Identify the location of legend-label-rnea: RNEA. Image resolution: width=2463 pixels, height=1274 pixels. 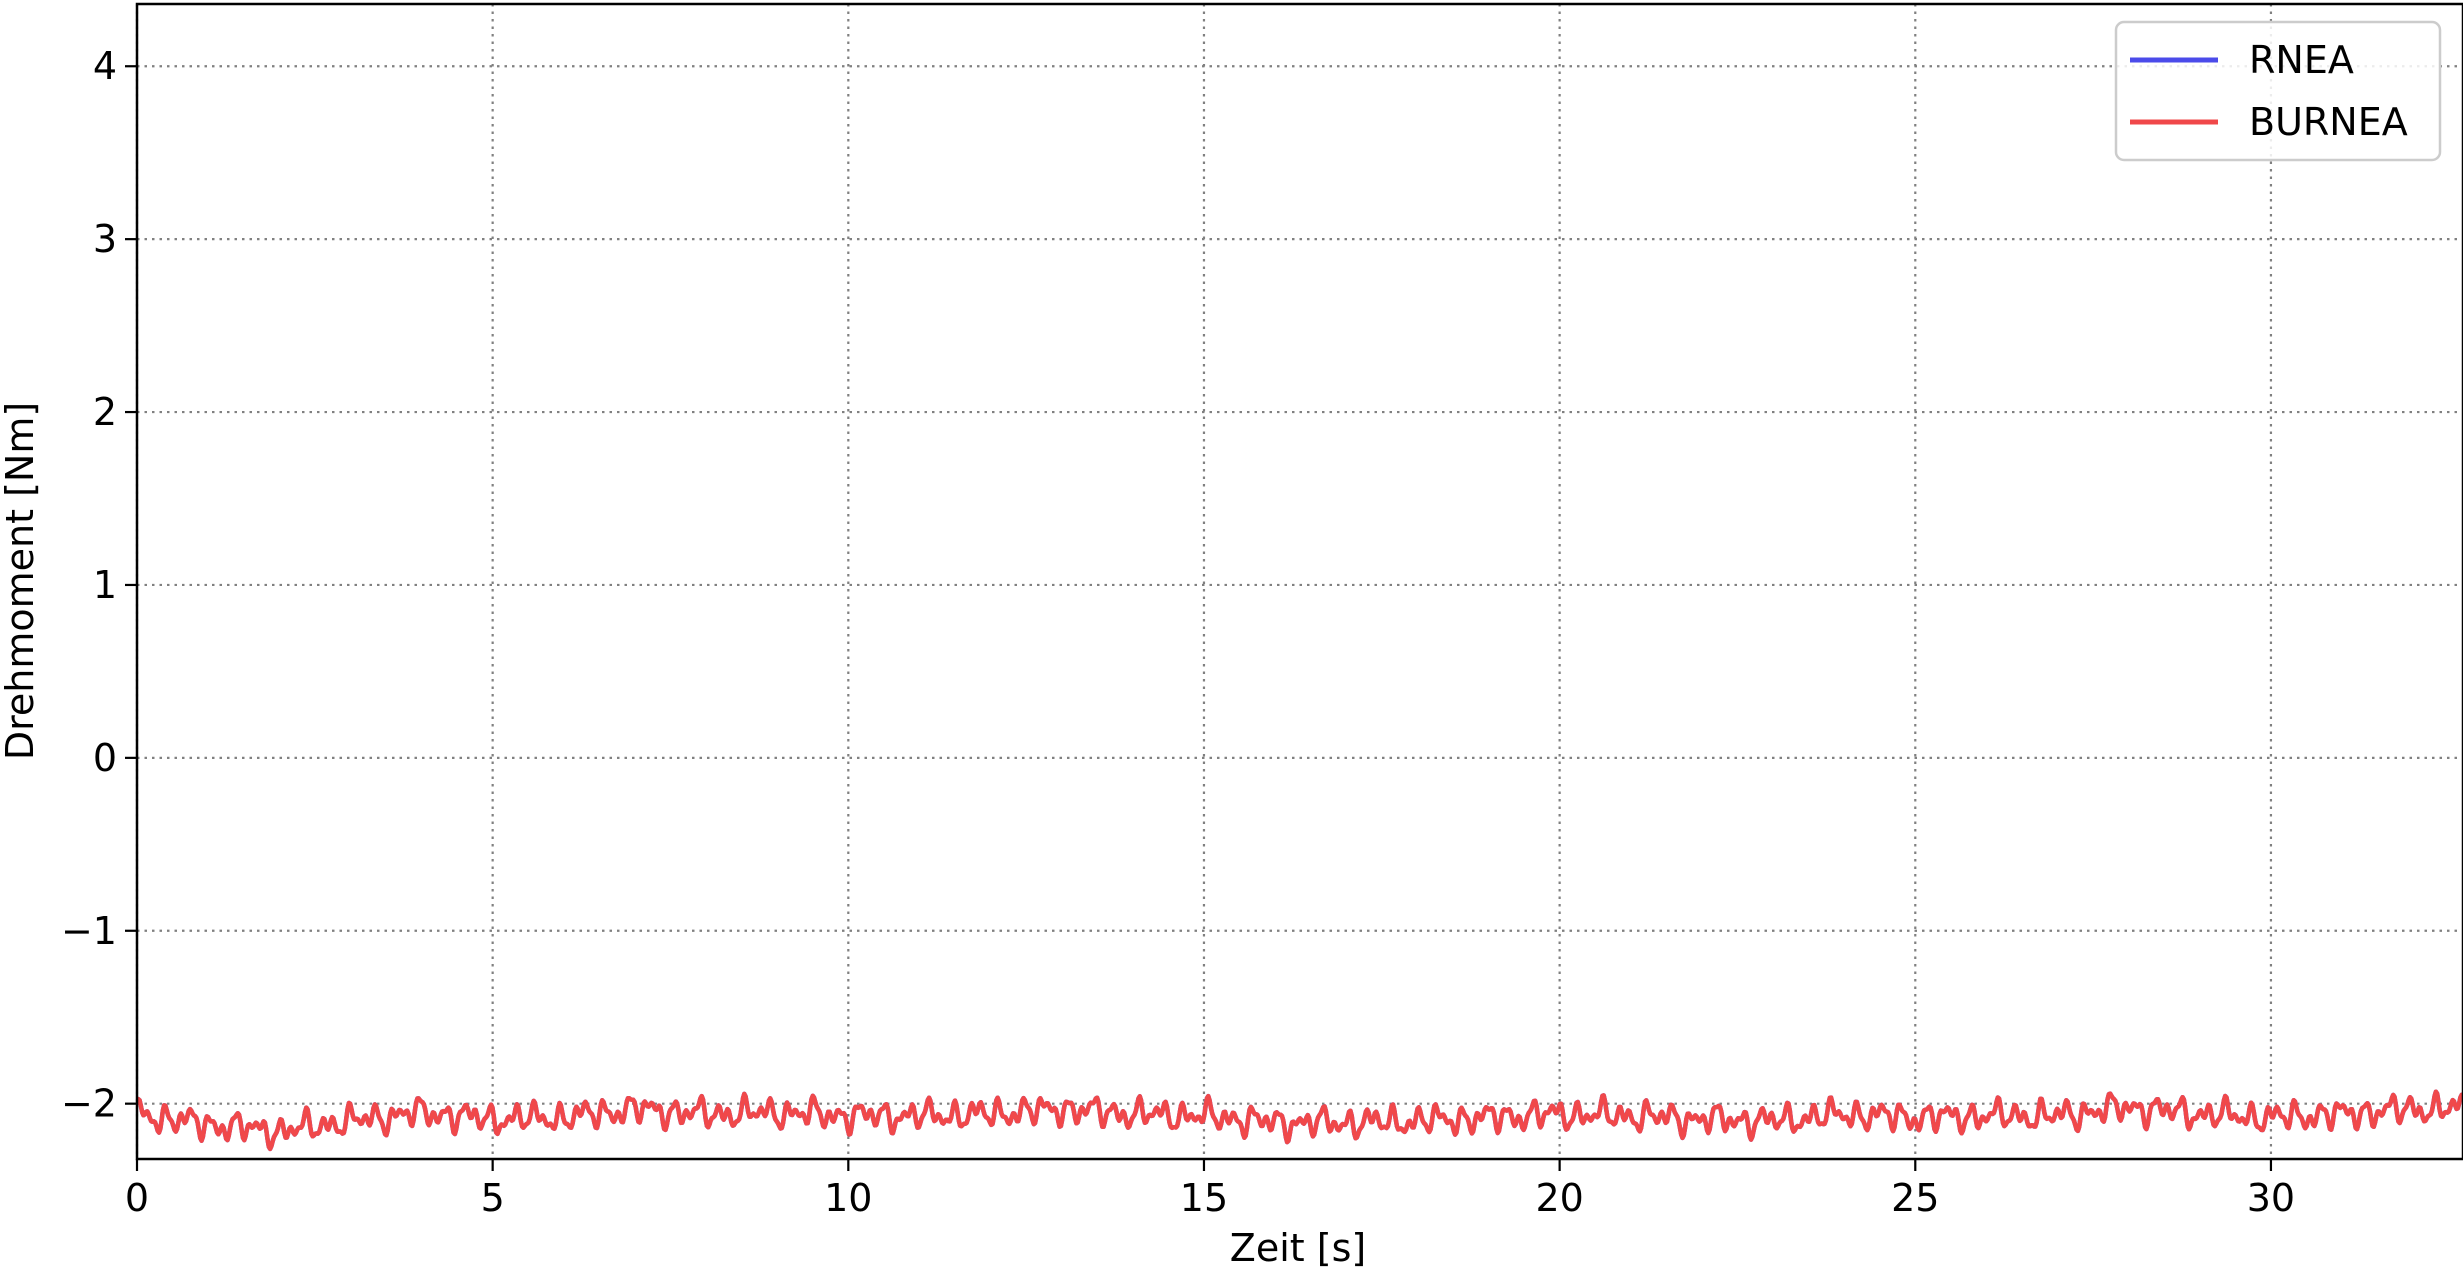
(2301, 60).